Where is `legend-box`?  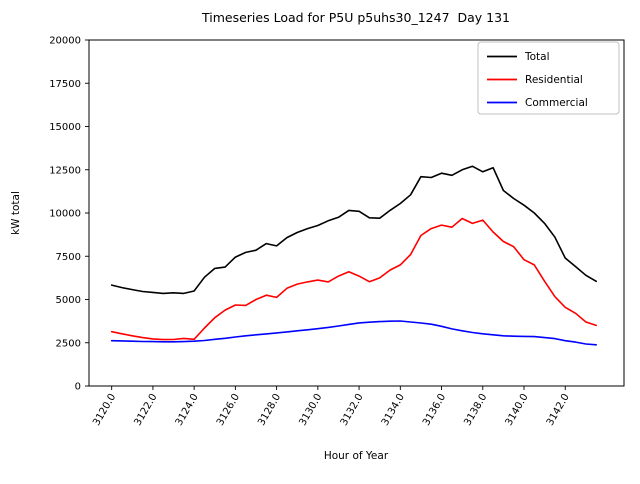 legend-box is located at coordinates (548, 78).